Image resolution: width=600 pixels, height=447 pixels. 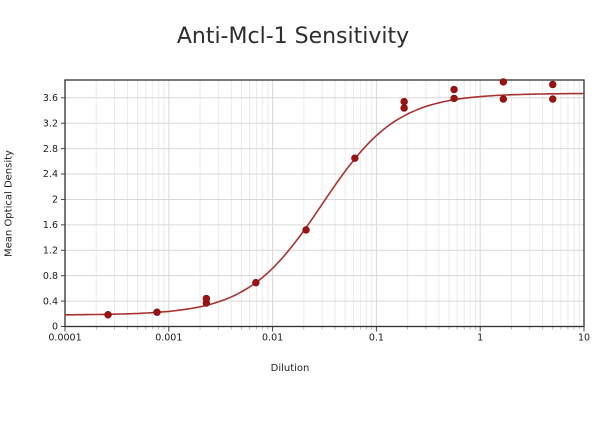 I want to click on y-axis-label: Mean Optical Density, so click(x=9, y=203).